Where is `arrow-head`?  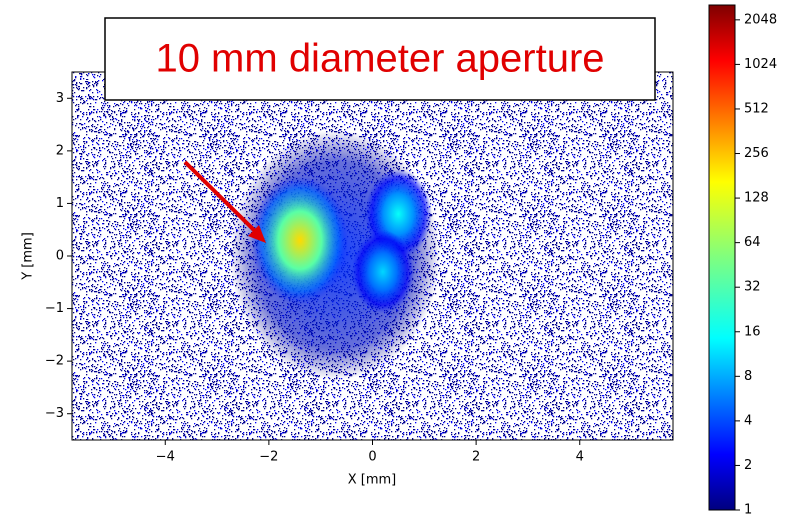
arrow-head is located at coordinates (257, 234).